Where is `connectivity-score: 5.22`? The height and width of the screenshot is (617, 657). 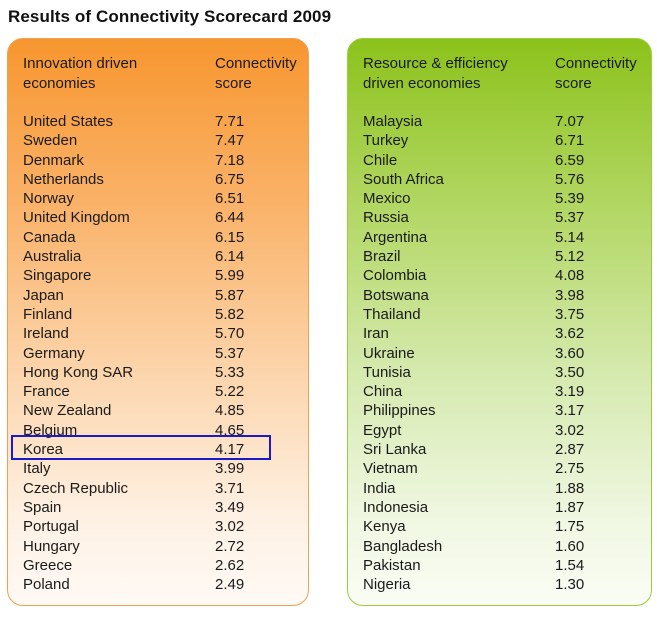
connectivity-score: 5.22 is located at coordinates (230, 392).